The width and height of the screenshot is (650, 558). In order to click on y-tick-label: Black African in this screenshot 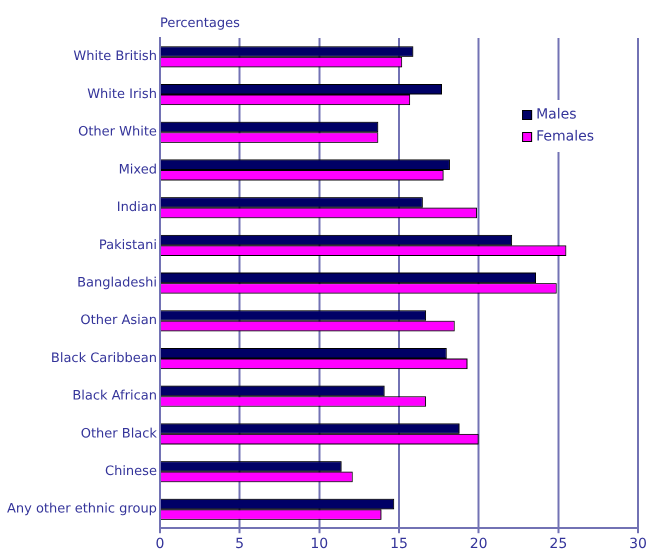, I will do `click(114, 396)`.